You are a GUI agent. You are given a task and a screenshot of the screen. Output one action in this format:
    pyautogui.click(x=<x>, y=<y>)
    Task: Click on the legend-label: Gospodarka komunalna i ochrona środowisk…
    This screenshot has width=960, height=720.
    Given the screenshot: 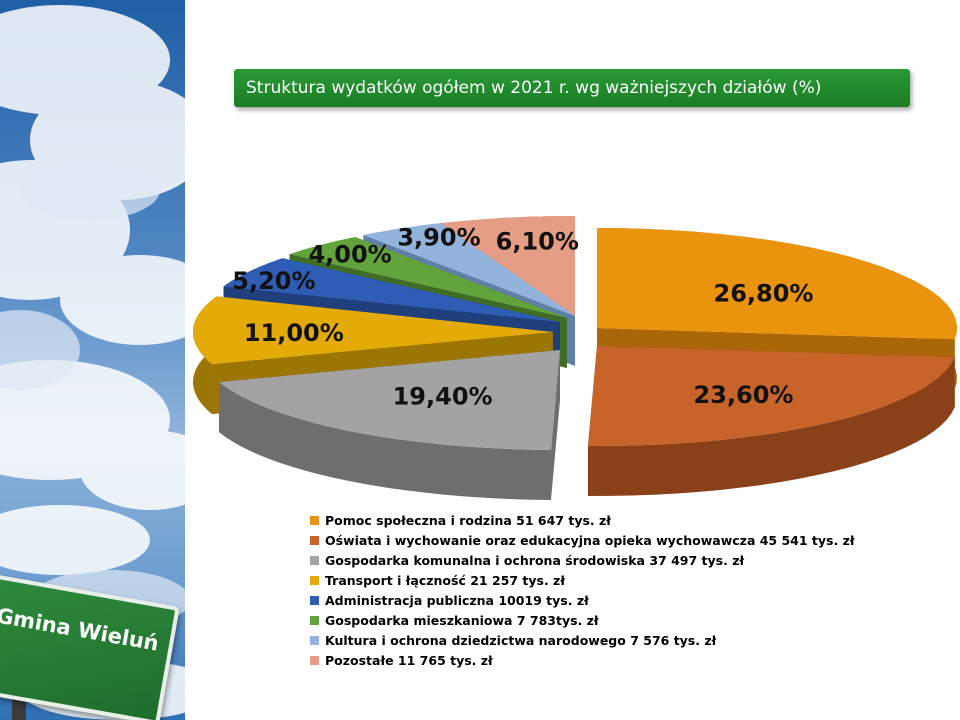 What is the action you would take?
    pyautogui.click(x=535, y=560)
    